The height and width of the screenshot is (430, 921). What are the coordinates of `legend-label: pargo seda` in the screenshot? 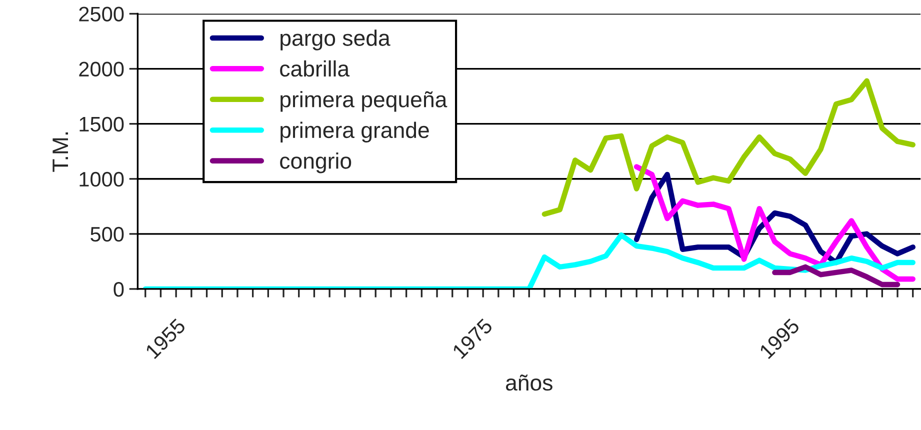 It's located at (335, 40).